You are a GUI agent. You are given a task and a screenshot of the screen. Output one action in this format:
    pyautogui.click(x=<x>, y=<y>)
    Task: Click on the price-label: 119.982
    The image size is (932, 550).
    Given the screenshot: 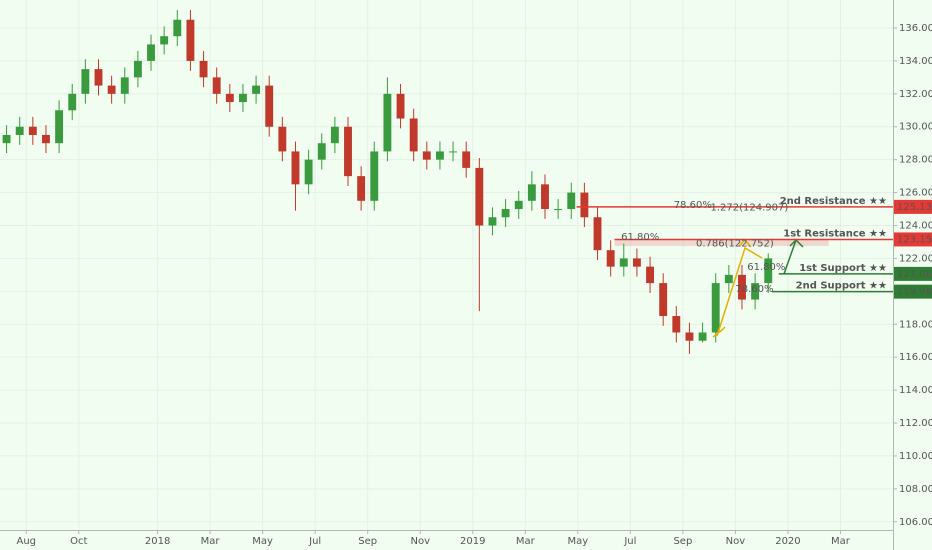 What is the action you would take?
    pyautogui.click(x=914, y=292)
    